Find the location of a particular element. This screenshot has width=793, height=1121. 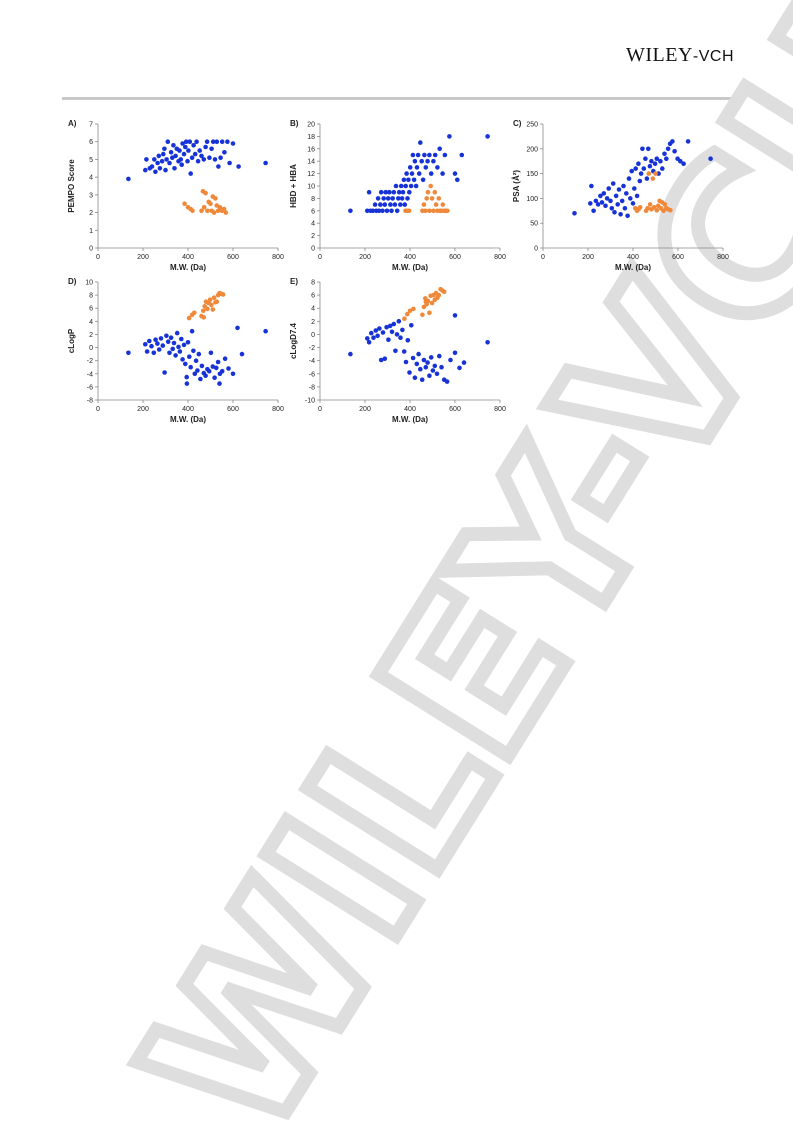

chart-b-y-tick-label: 8 is located at coordinates (313, 199).